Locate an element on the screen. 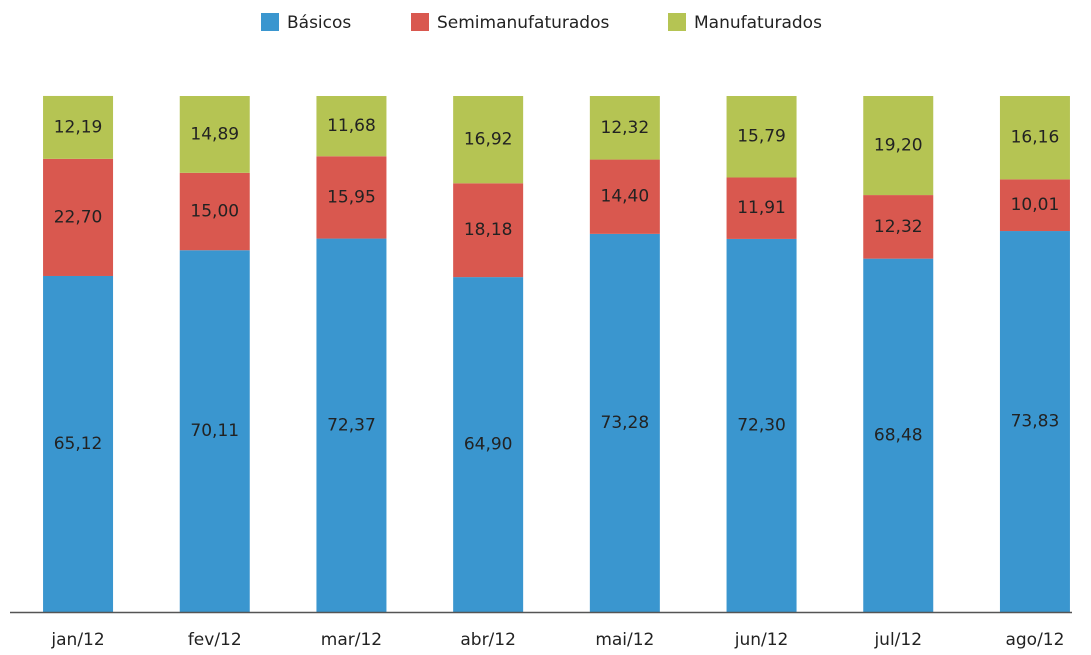 The height and width of the screenshot is (655, 1091). x-tick-label: jun/12 is located at coordinates (761, 640).